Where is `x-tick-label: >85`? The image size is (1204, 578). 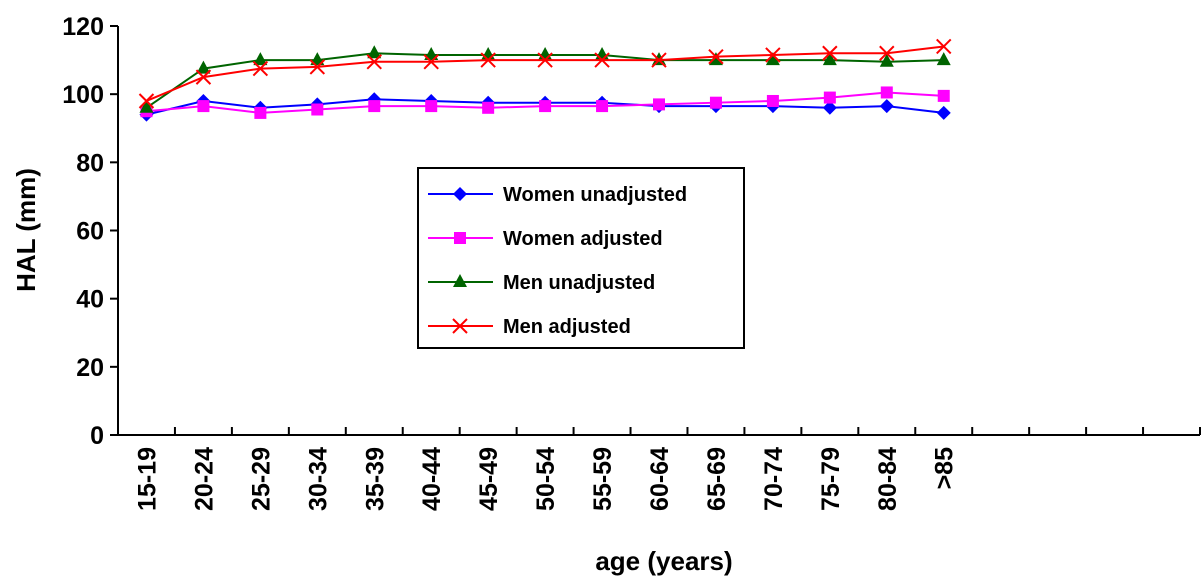
x-tick-label: >85 is located at coordinates (945, 468).